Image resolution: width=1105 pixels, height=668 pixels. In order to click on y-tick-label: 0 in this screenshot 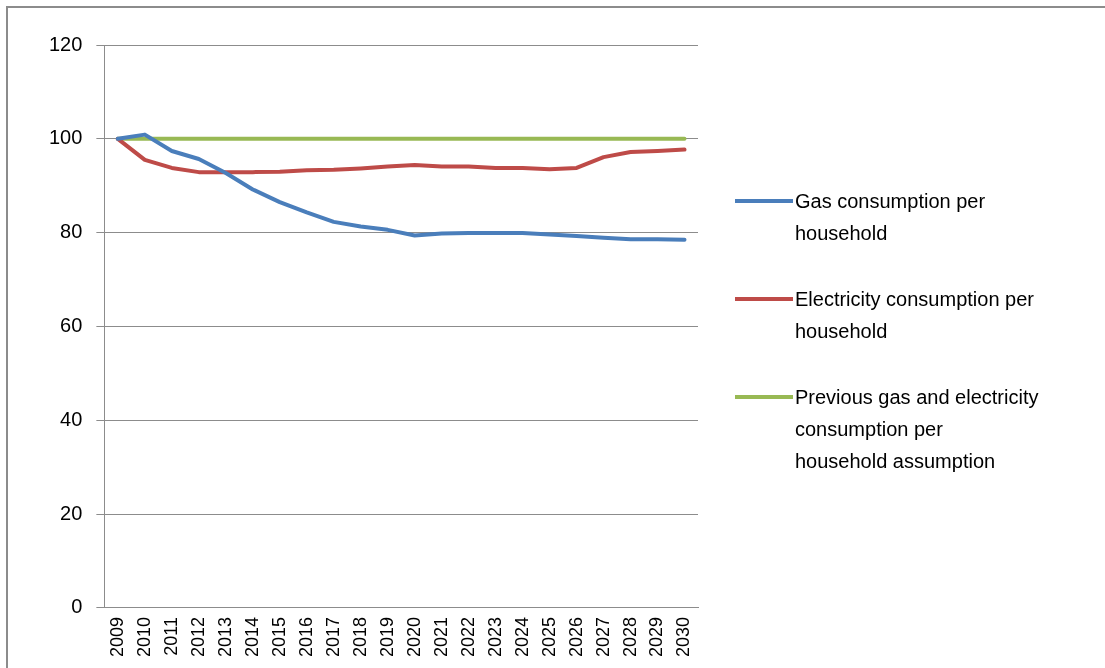, I will do `click(77, 606)`.